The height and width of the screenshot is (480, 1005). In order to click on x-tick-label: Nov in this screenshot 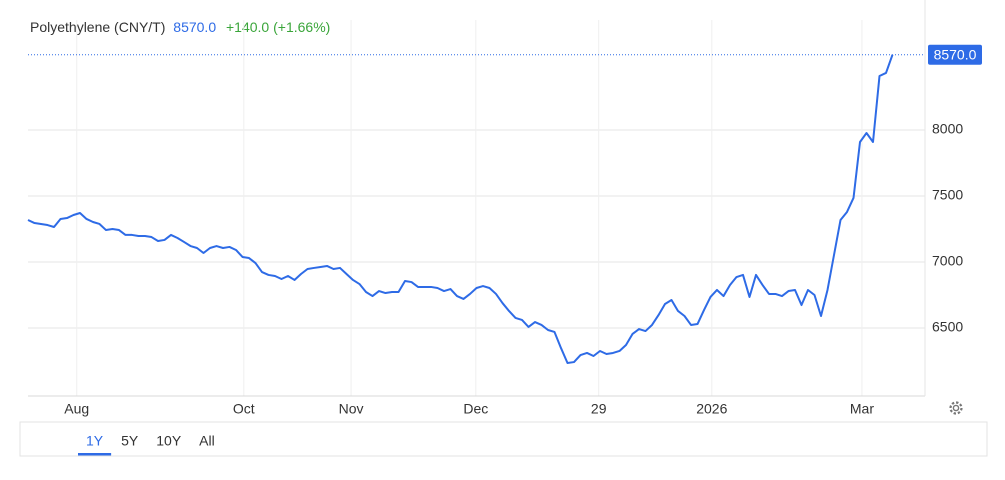, I will do `click(351, 409)`.